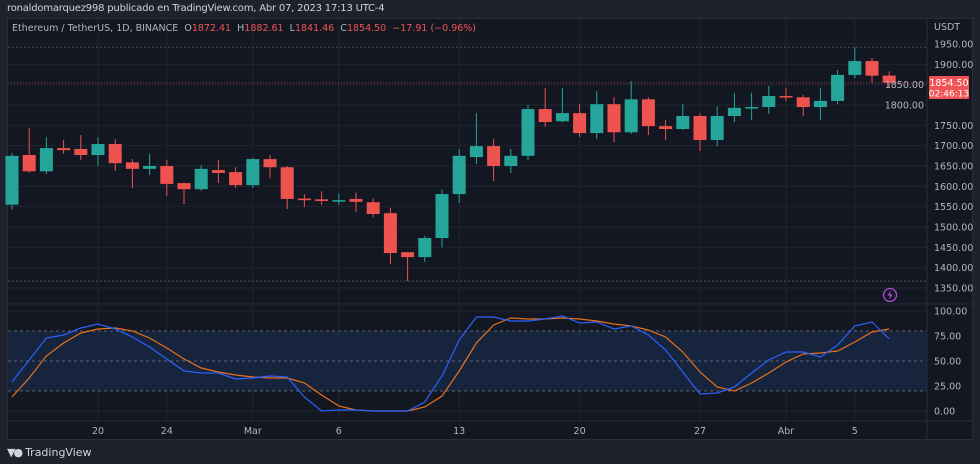 This screenshot has width=980, height=464. What do you see at coordinates (953, 207) in the screenshot?
I see `price-axis-label: 1550.00` at bounding box center [953, 207].